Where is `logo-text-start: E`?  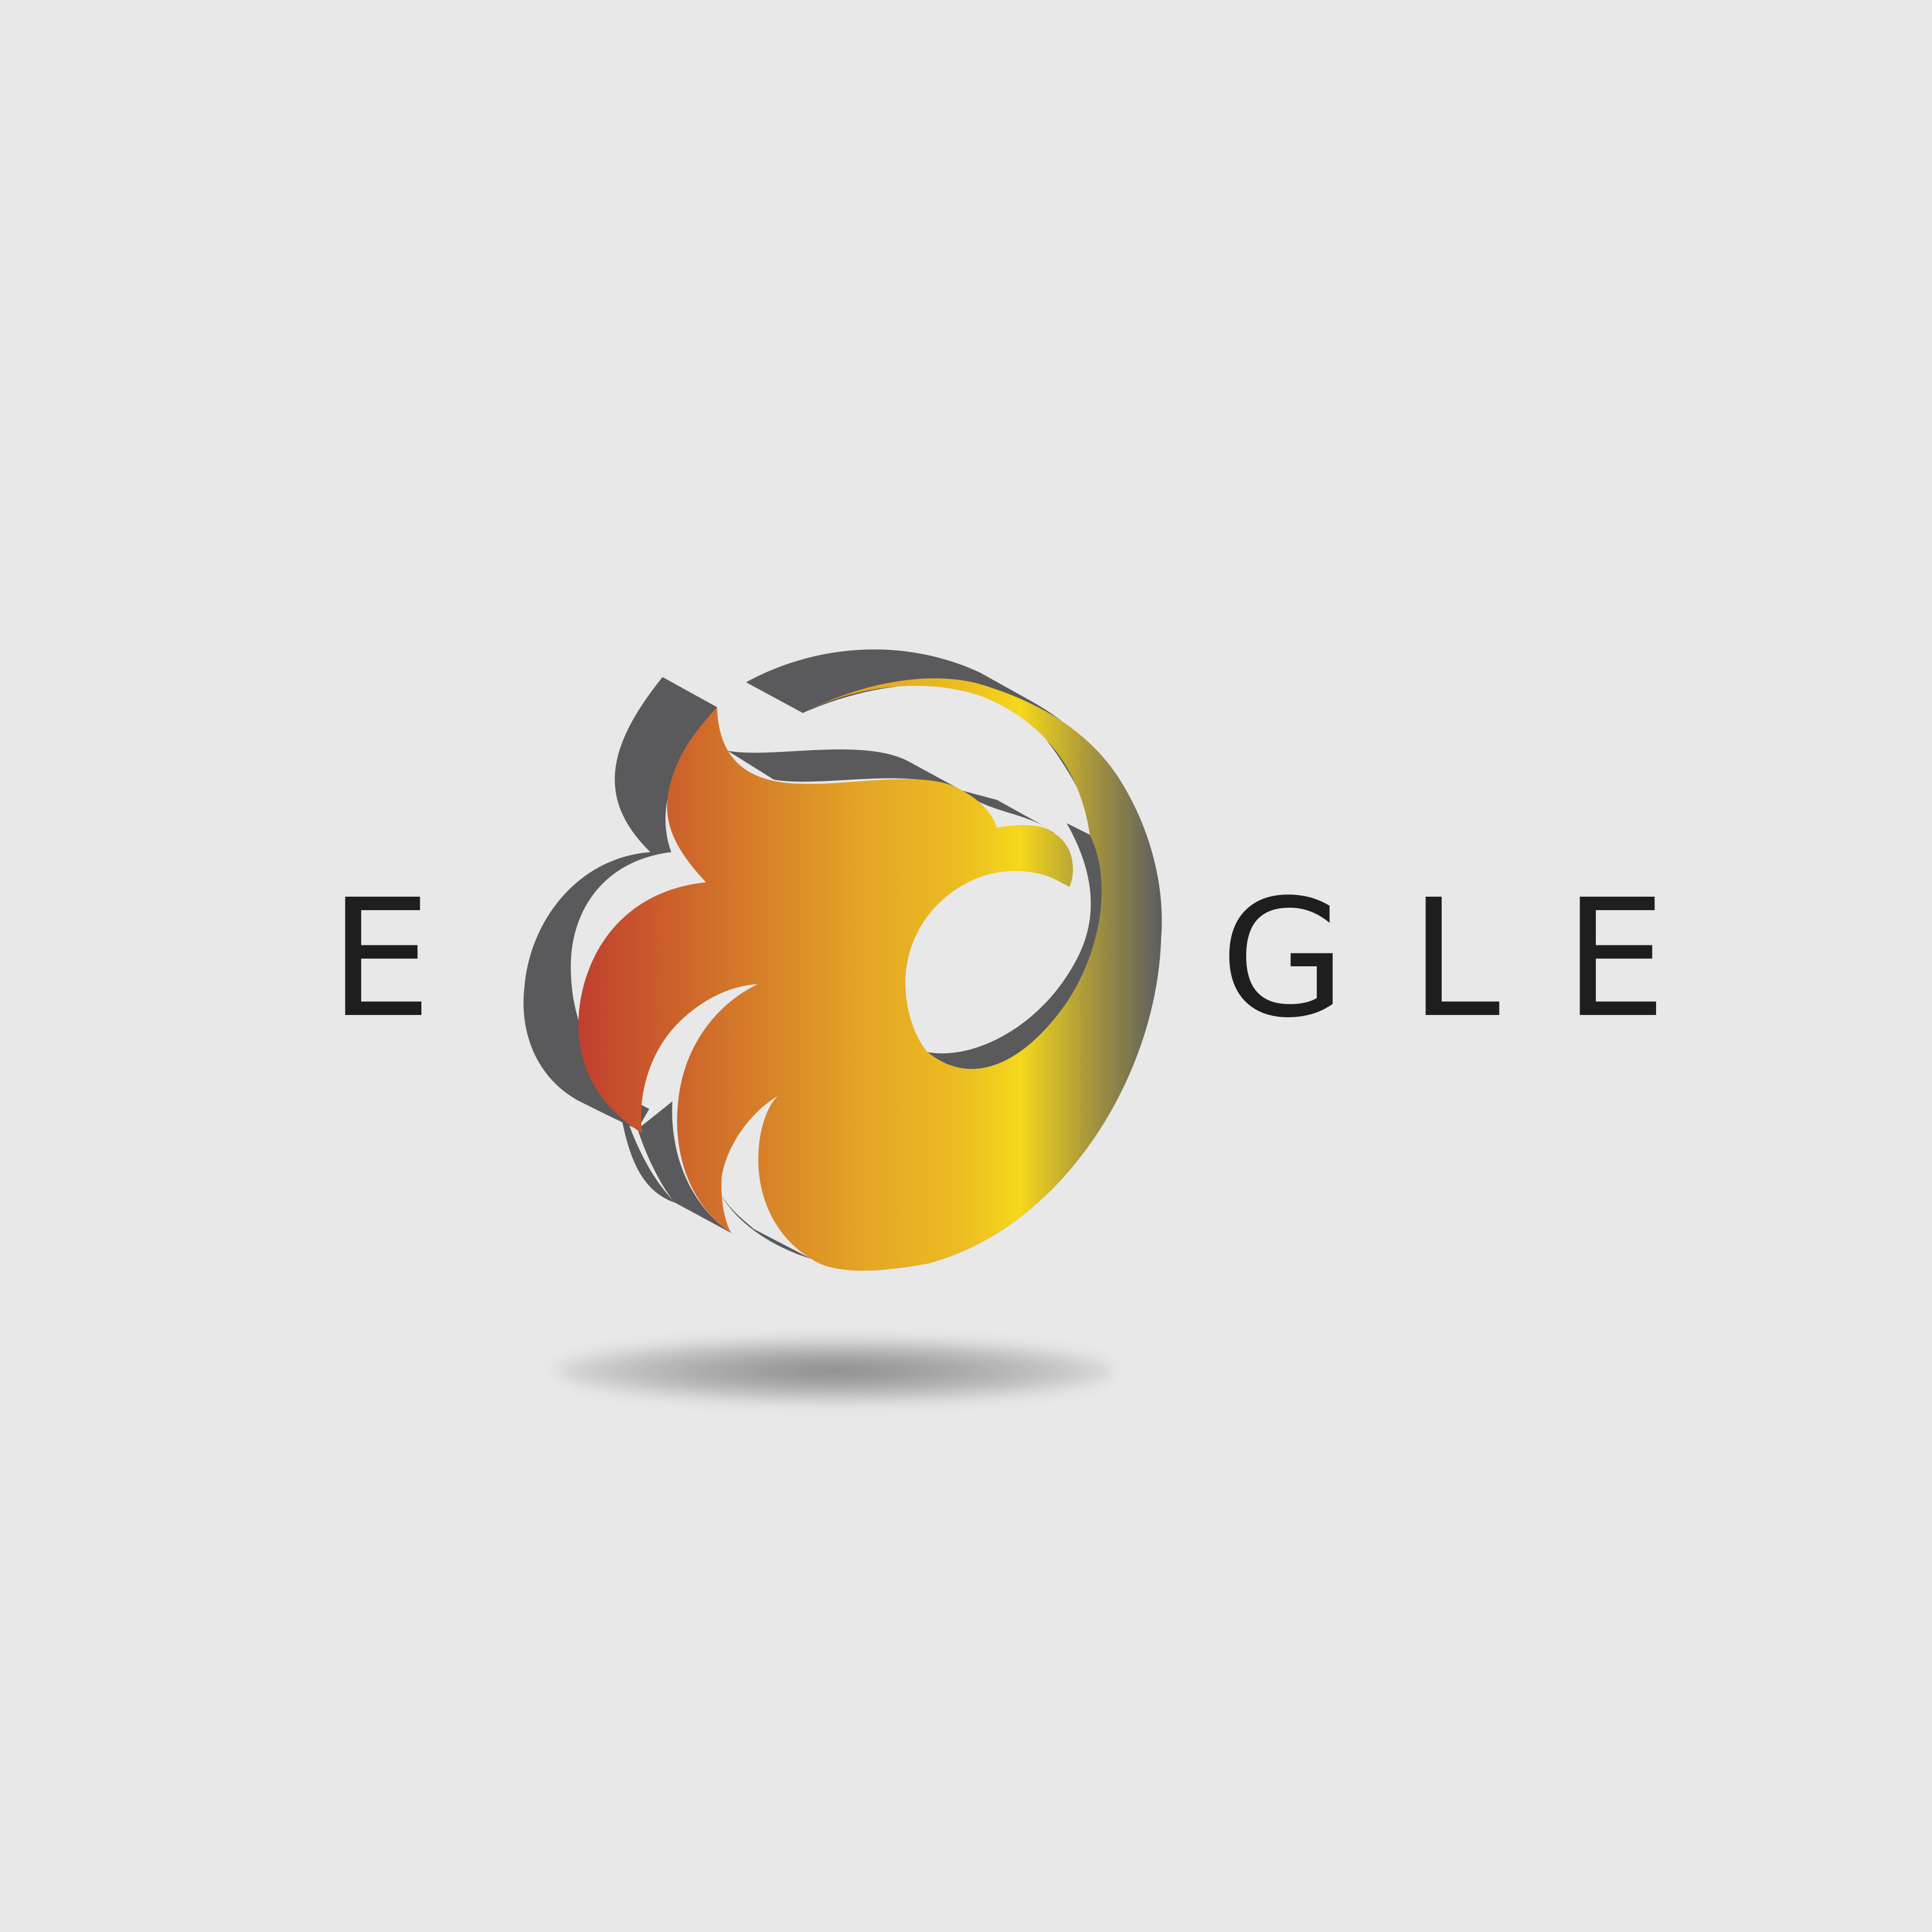 logo-text-start: E is located at coordinates (381, 959).